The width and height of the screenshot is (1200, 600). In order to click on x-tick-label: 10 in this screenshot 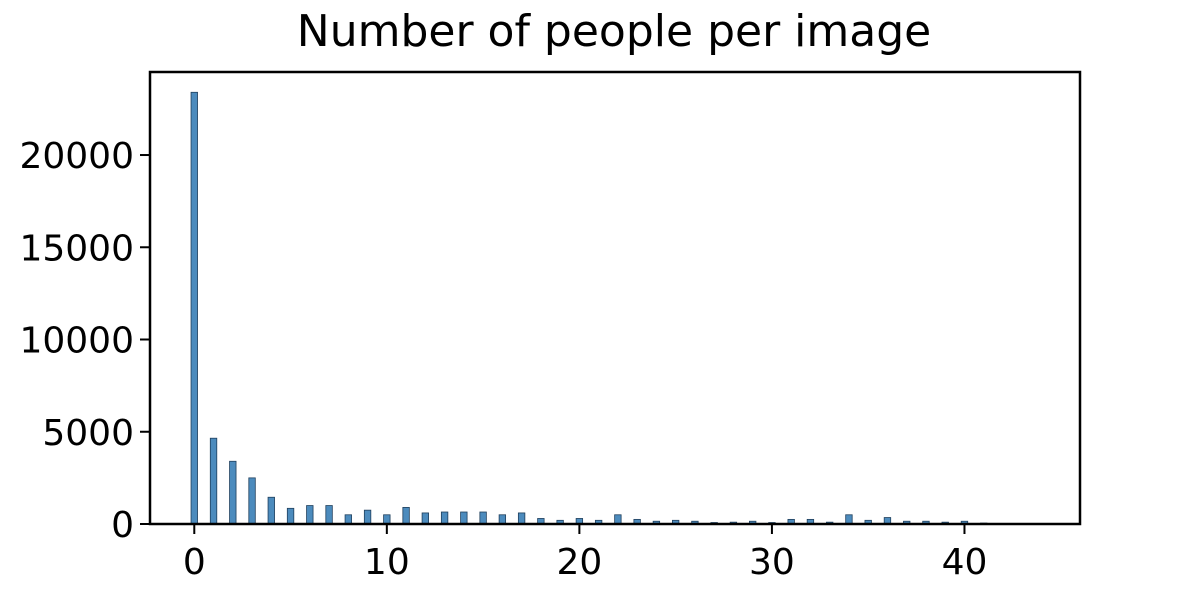, I will do `click(387, 562)`.